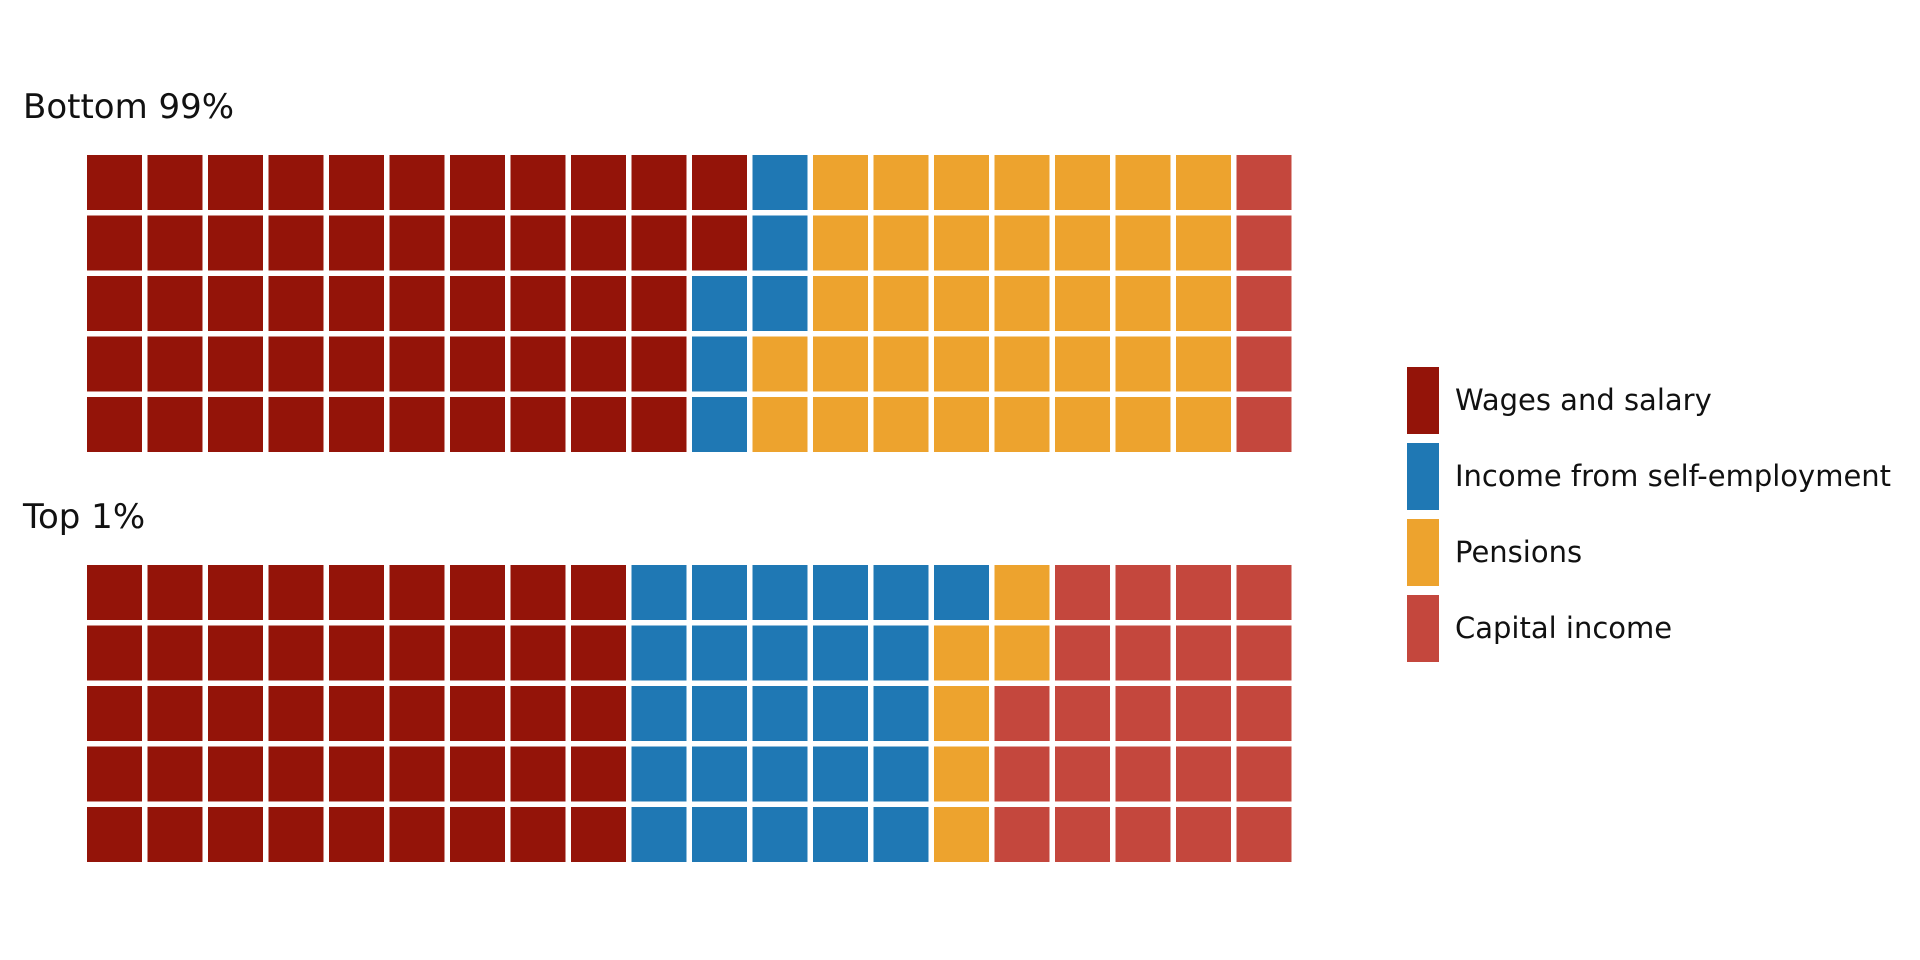  Describe the element at coordinates (129, 107) in the screenshot. I see `panel-title-bottom-99: Bottom 99%` at that location.